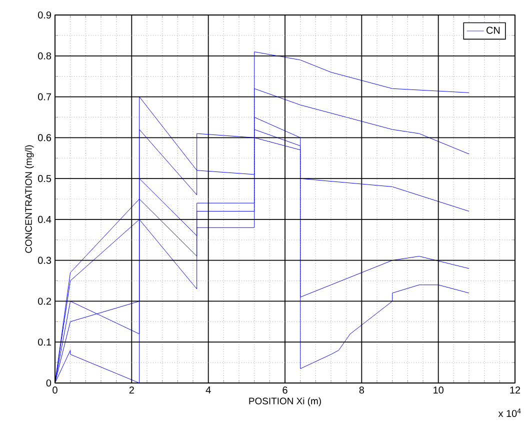 The height and width of the screenshot is (425, 529). What do you see at coordinates (285, 401) in the screenshot?
I see `x-axis-title: POSITION Xi (m)` at bounding box center [285, 401].